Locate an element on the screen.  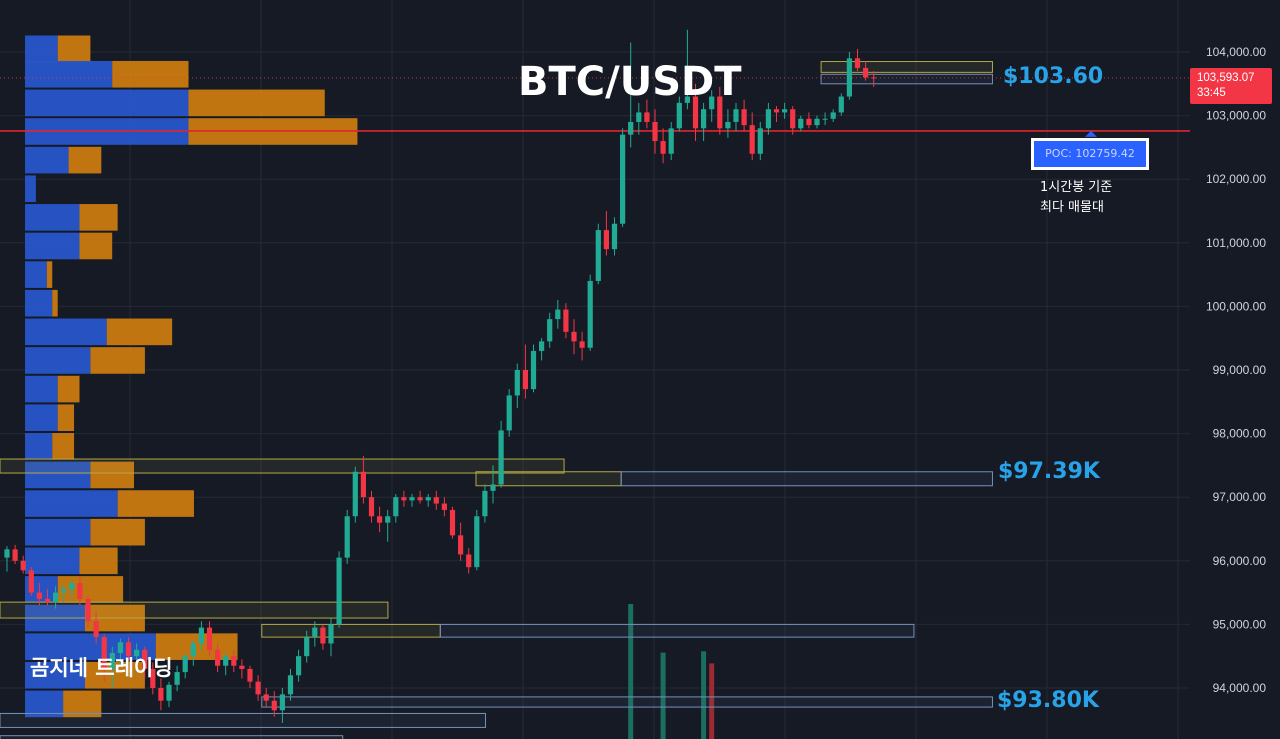
poc-label: POC: 102759.42 is located at coordinates (1090, 154).